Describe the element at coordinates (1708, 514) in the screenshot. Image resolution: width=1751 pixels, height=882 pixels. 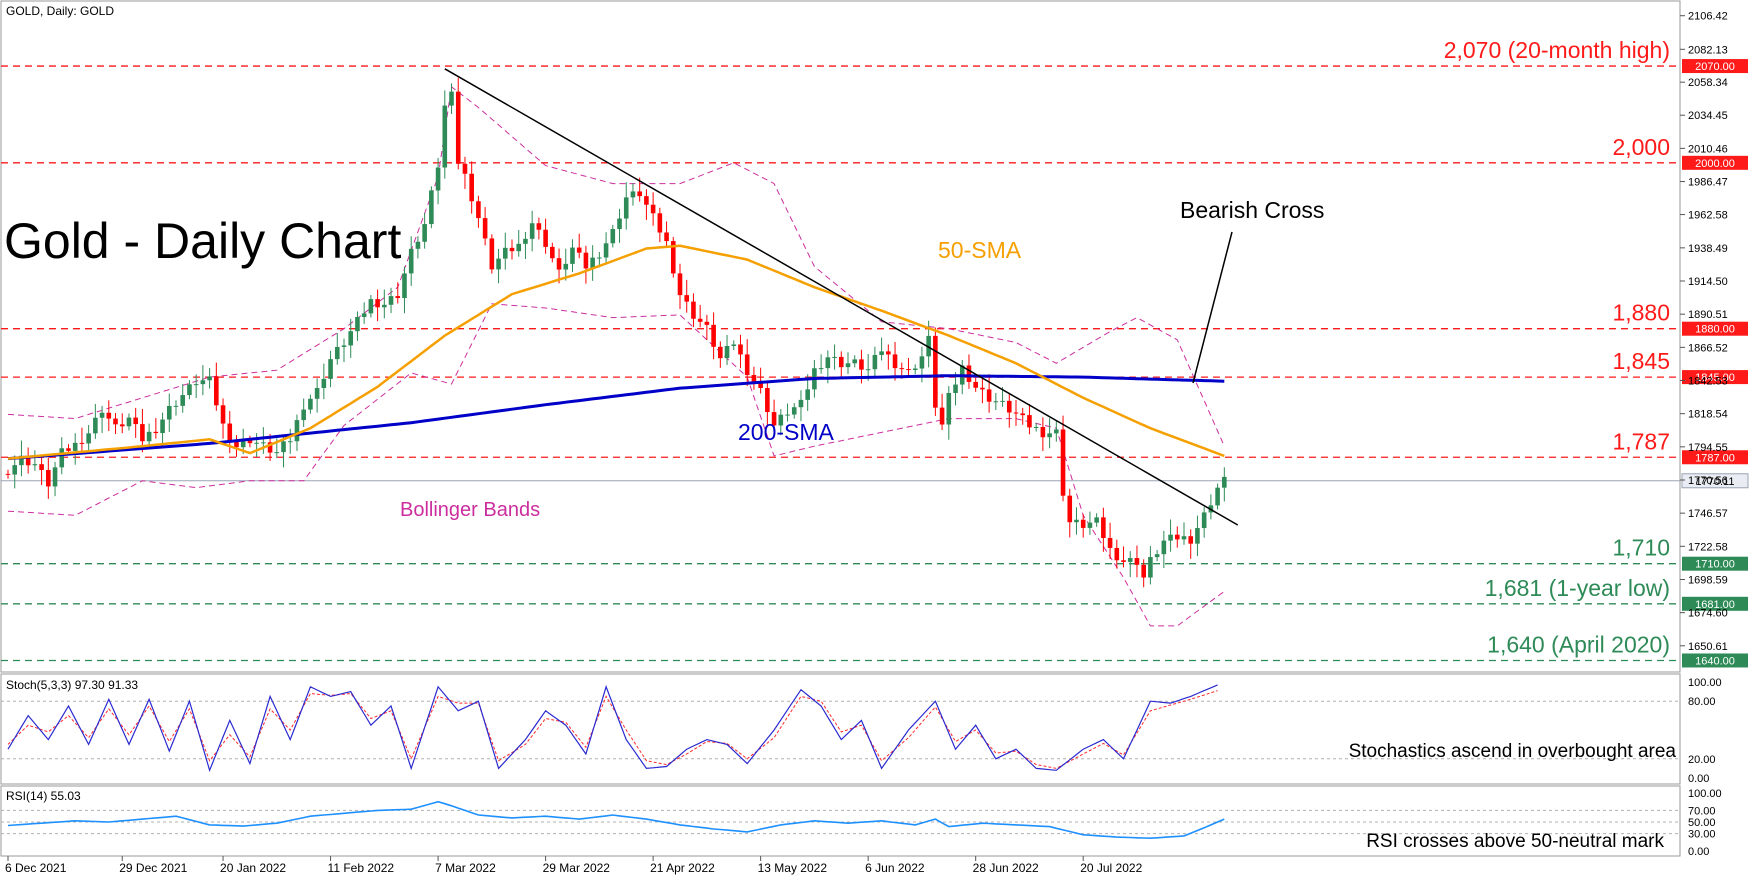
I see `price-tick-label: 1746.57` at that location.